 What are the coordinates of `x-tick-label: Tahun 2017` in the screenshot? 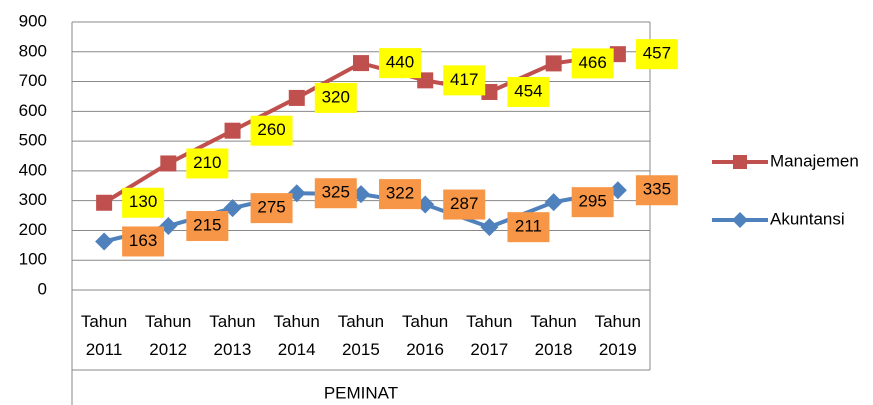 It's located at (489, 335).